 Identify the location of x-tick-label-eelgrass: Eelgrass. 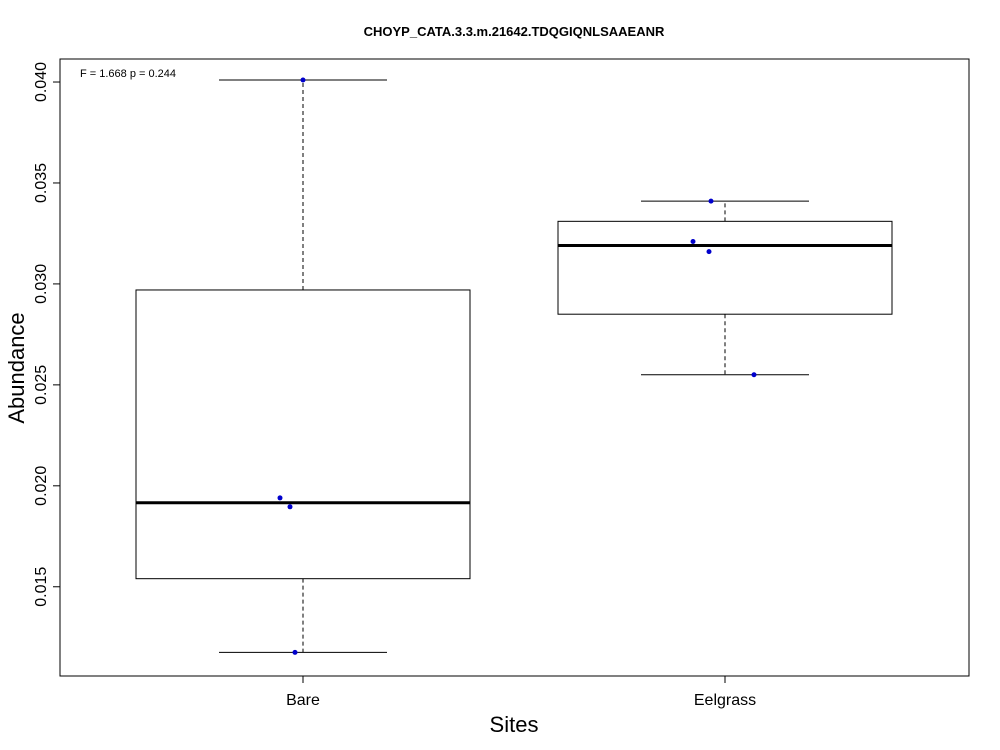
(725, 700).